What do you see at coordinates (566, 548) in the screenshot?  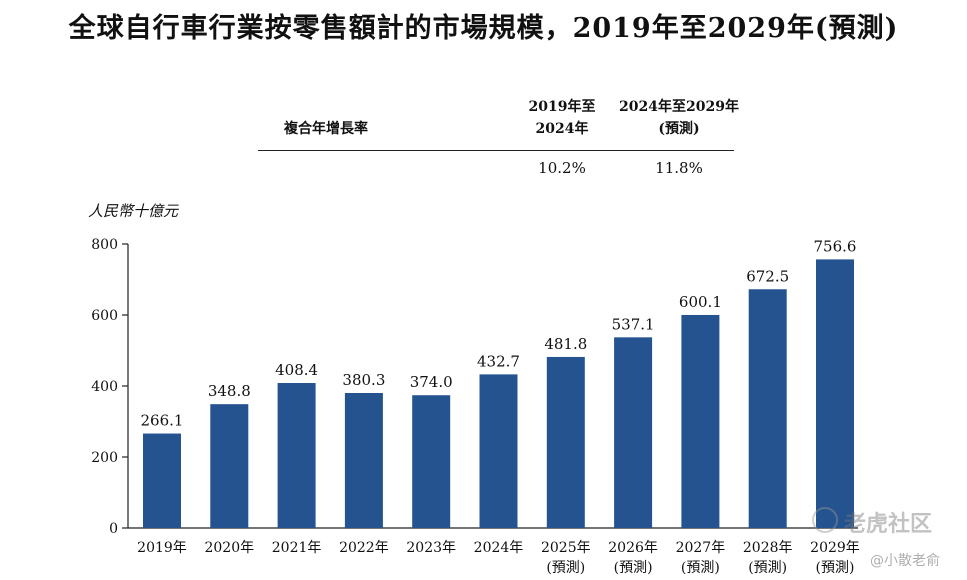 I see `x-tick-label: 2025年` at bounding box center [566, 548].